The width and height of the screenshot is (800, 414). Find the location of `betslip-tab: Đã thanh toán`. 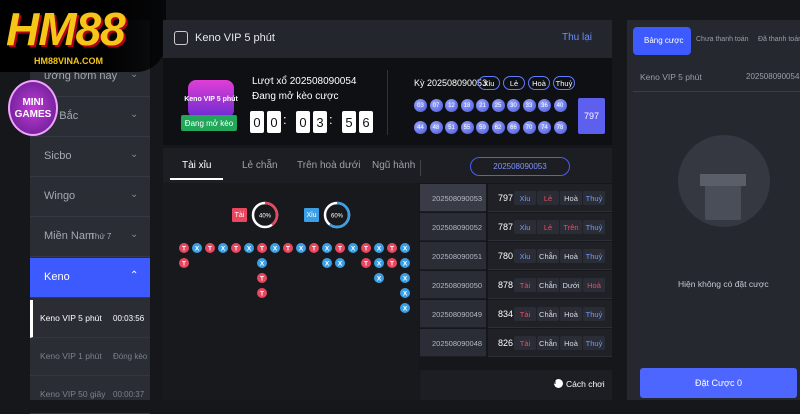

betslip-tab: Đã thanh toán is located at coordinates (779, 39).